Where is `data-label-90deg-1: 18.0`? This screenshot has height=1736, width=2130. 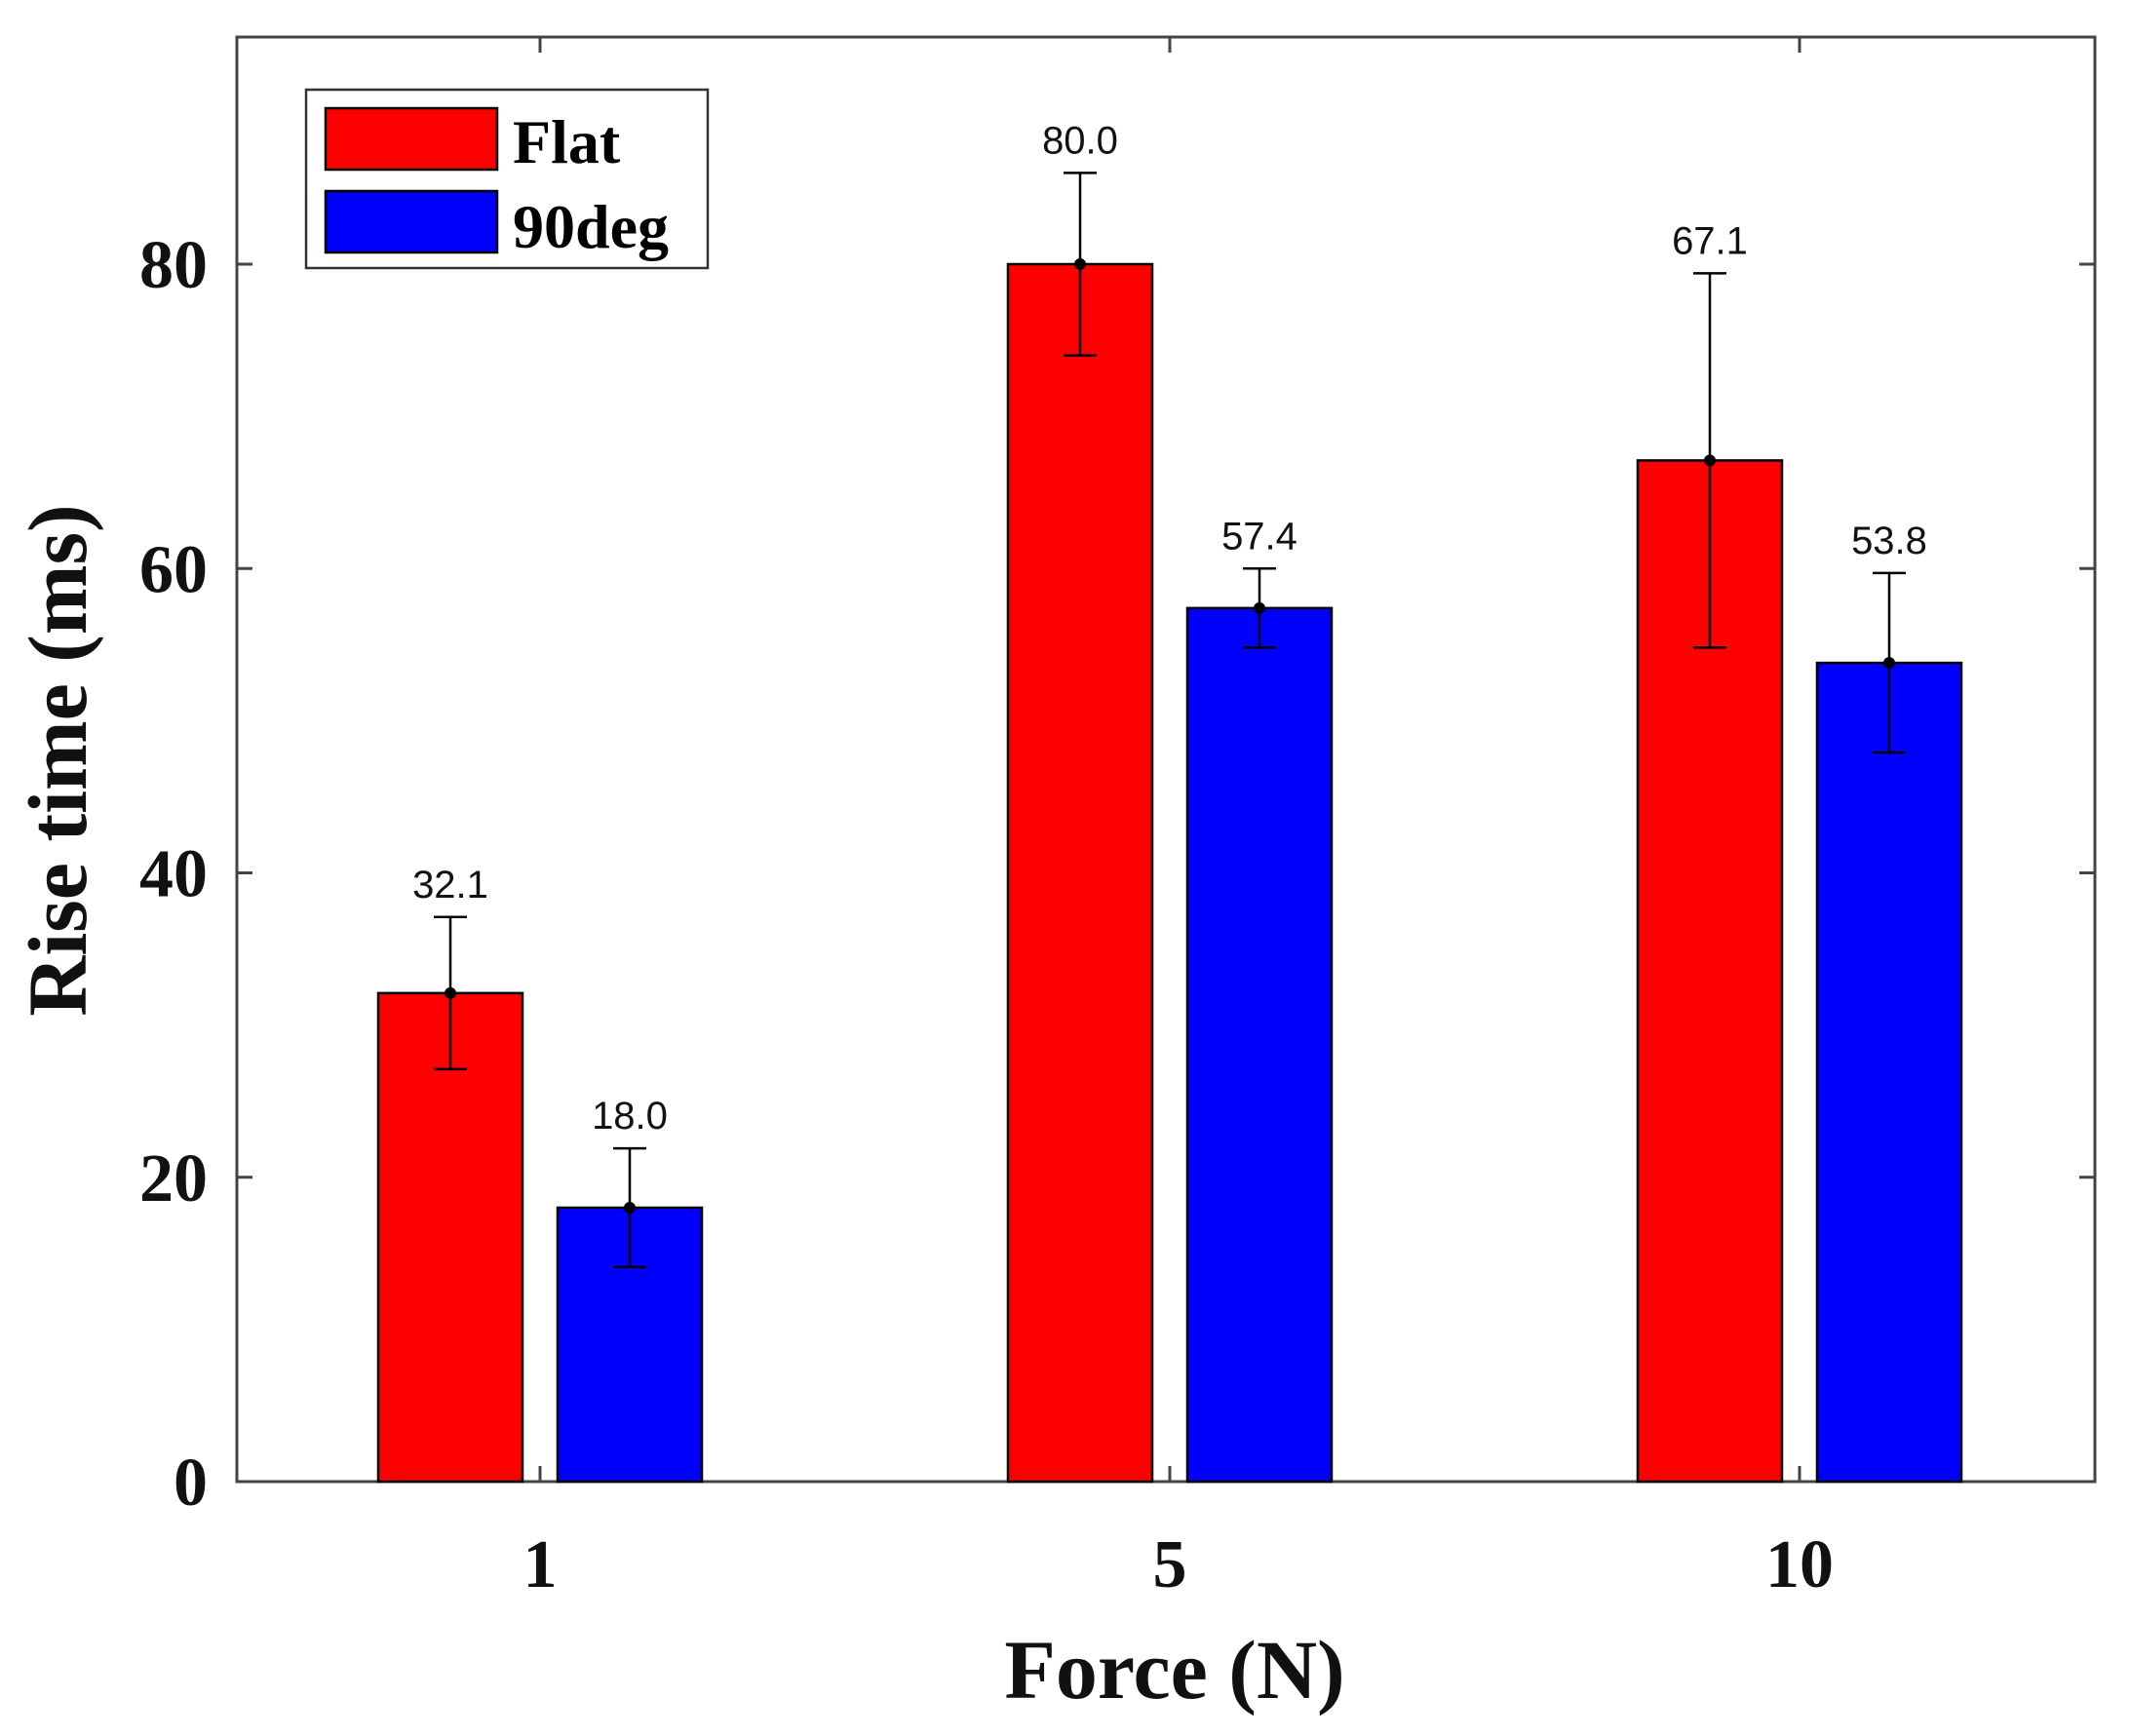 data-label-90deg-1: 18.0 is located at coordinates (630, 1116).